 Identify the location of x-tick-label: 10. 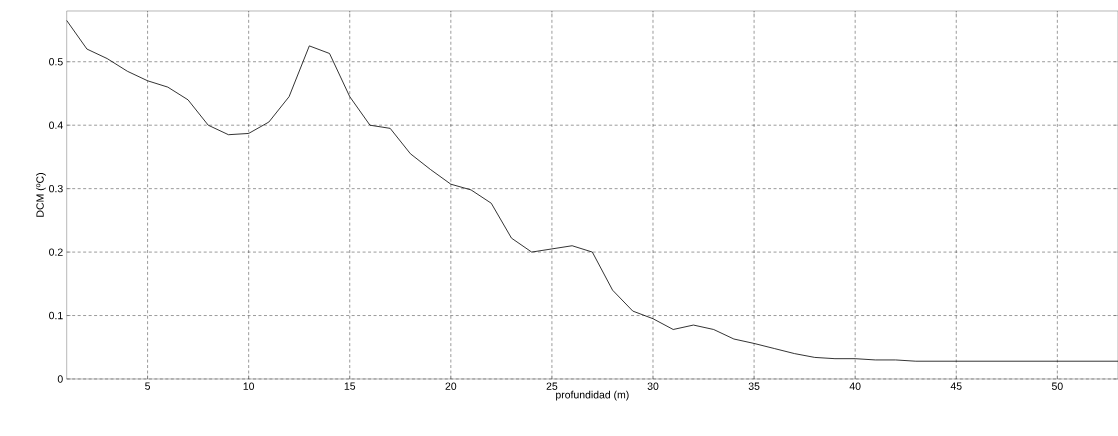
(249, 386).